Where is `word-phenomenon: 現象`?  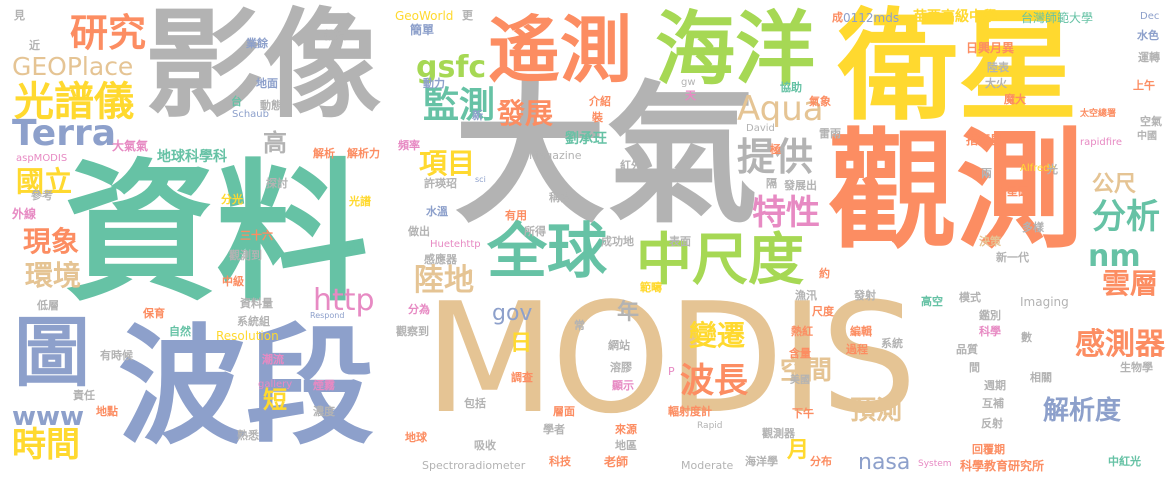
word-phenomenon: 現象 is located at coordinates (51, 241).